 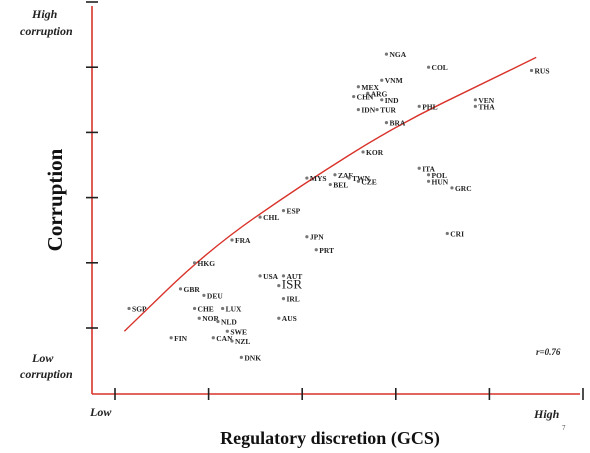 I want to click on point-label-prt: PRT, so click(x=326, y=250).